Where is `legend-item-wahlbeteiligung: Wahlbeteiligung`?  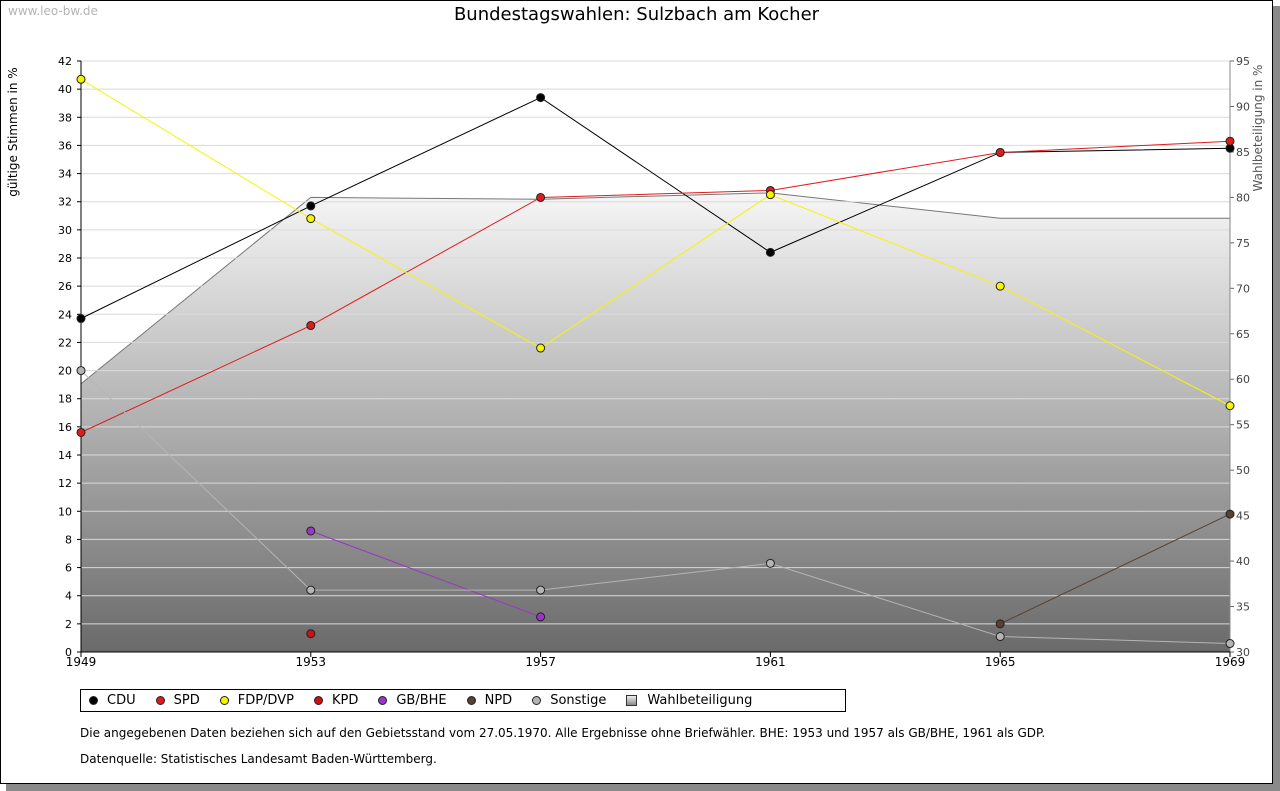 legend-item-wahlbeteiligung: Wahlbeteiligung is located at coordinates (689, 700).